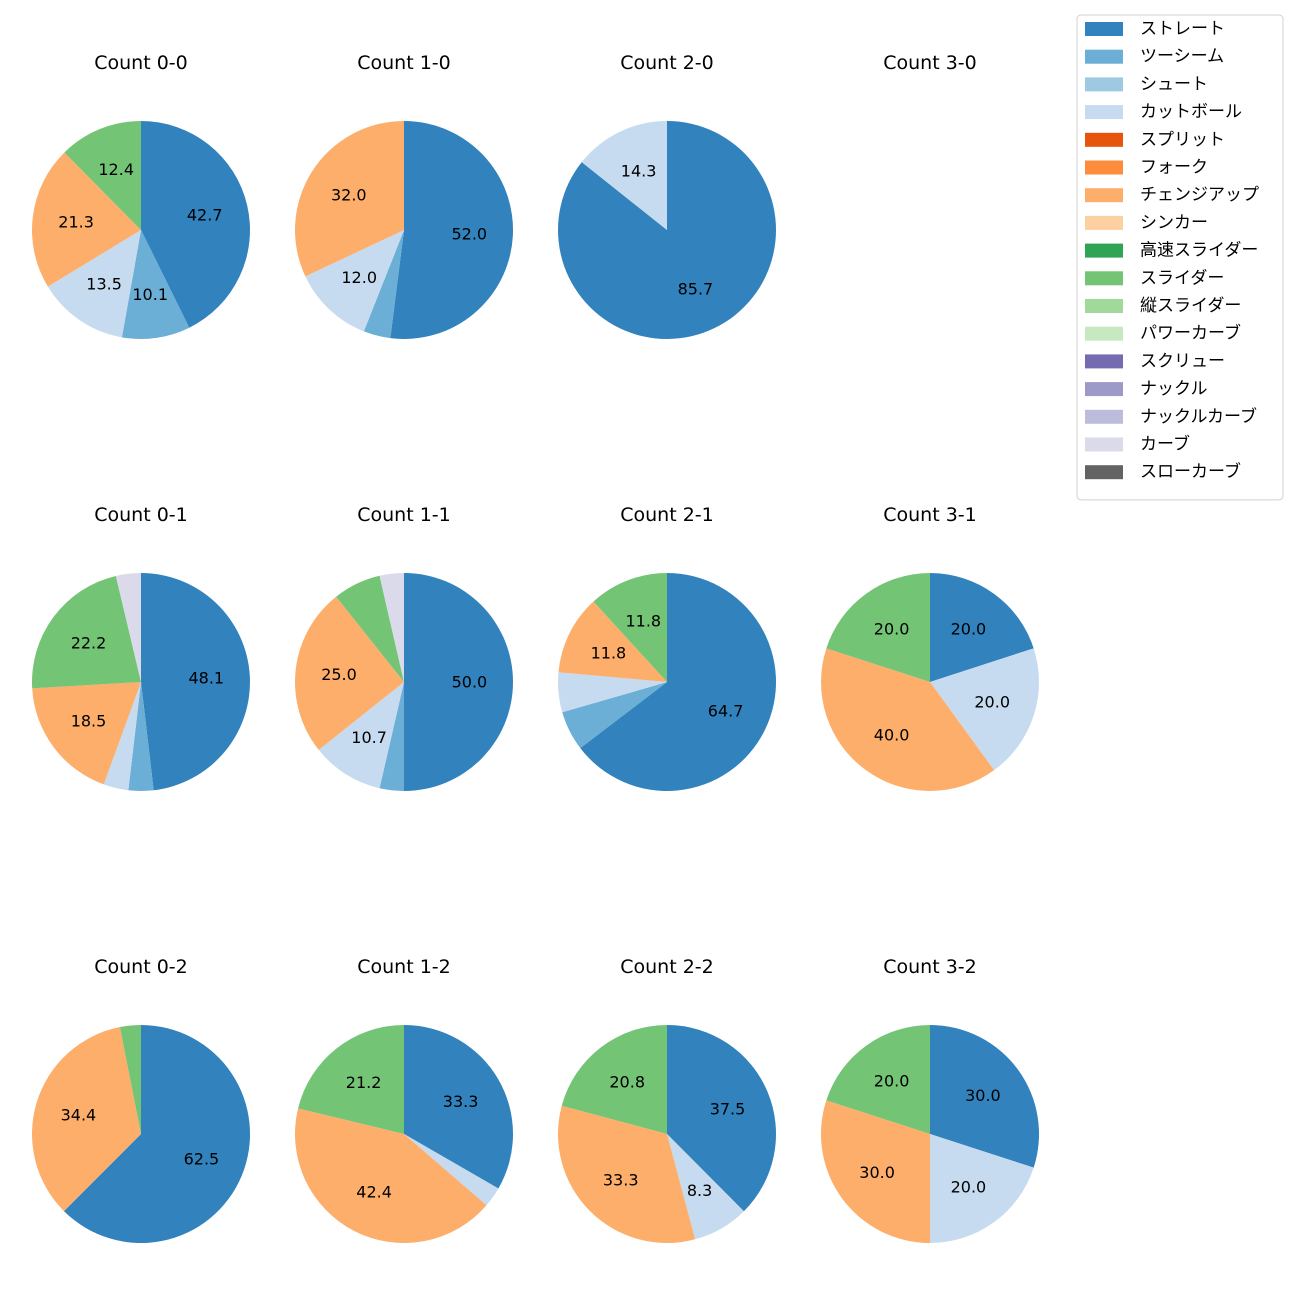  Describe the element at coordinates (89, 721) in the screenshot. I see `slice-label-count-0-1-3: 18.5` at that location.